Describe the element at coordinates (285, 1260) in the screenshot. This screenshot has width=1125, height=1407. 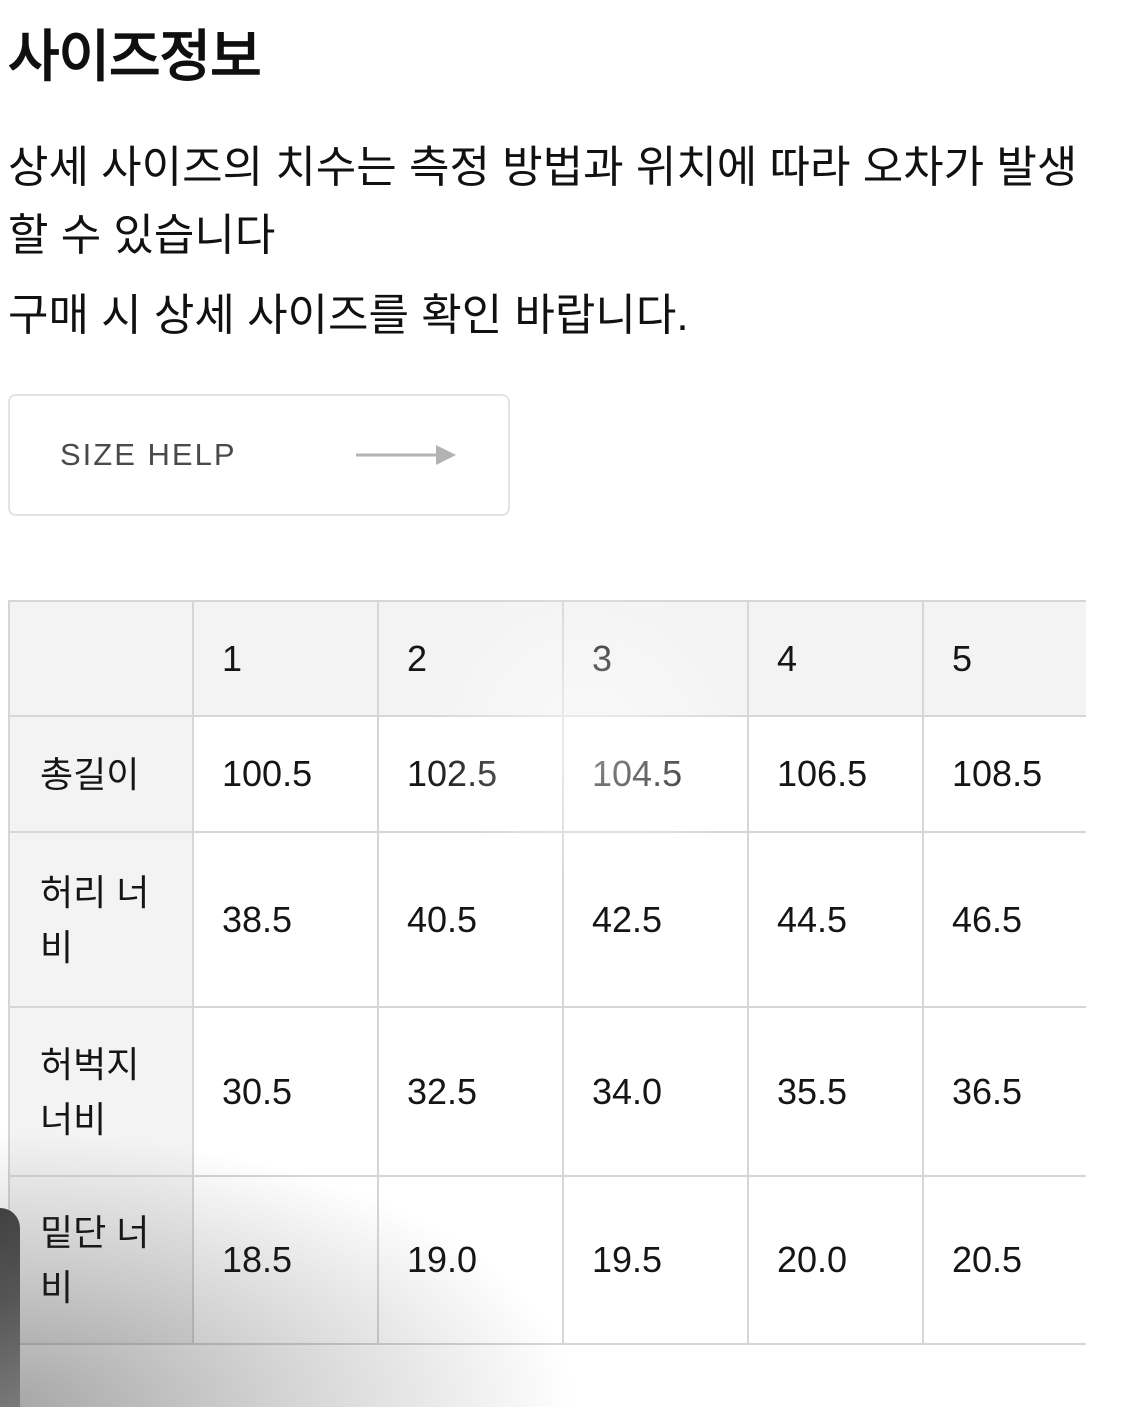
I see `size-value-cell: 18.5` at that location.